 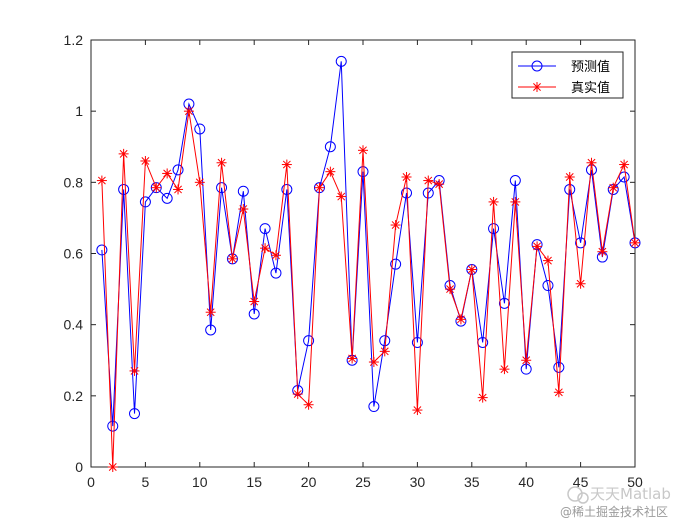 What do you see at coordinates (363, 482) in the screenshot?
I see `x-tick-label: 25` at bounding box center [363, 482].